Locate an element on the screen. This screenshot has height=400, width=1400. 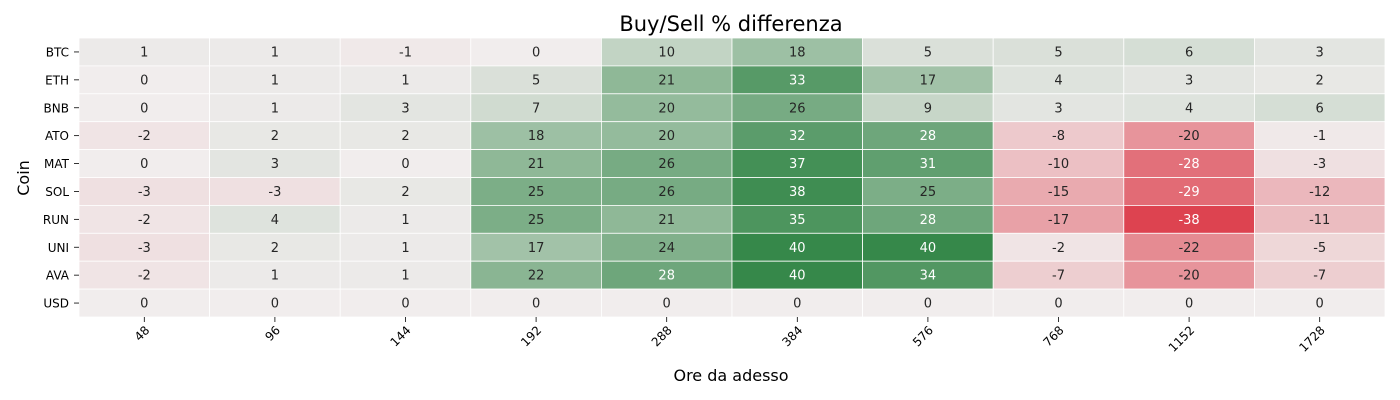
y-tick-label: MAT is located at coordinates (57, 164).